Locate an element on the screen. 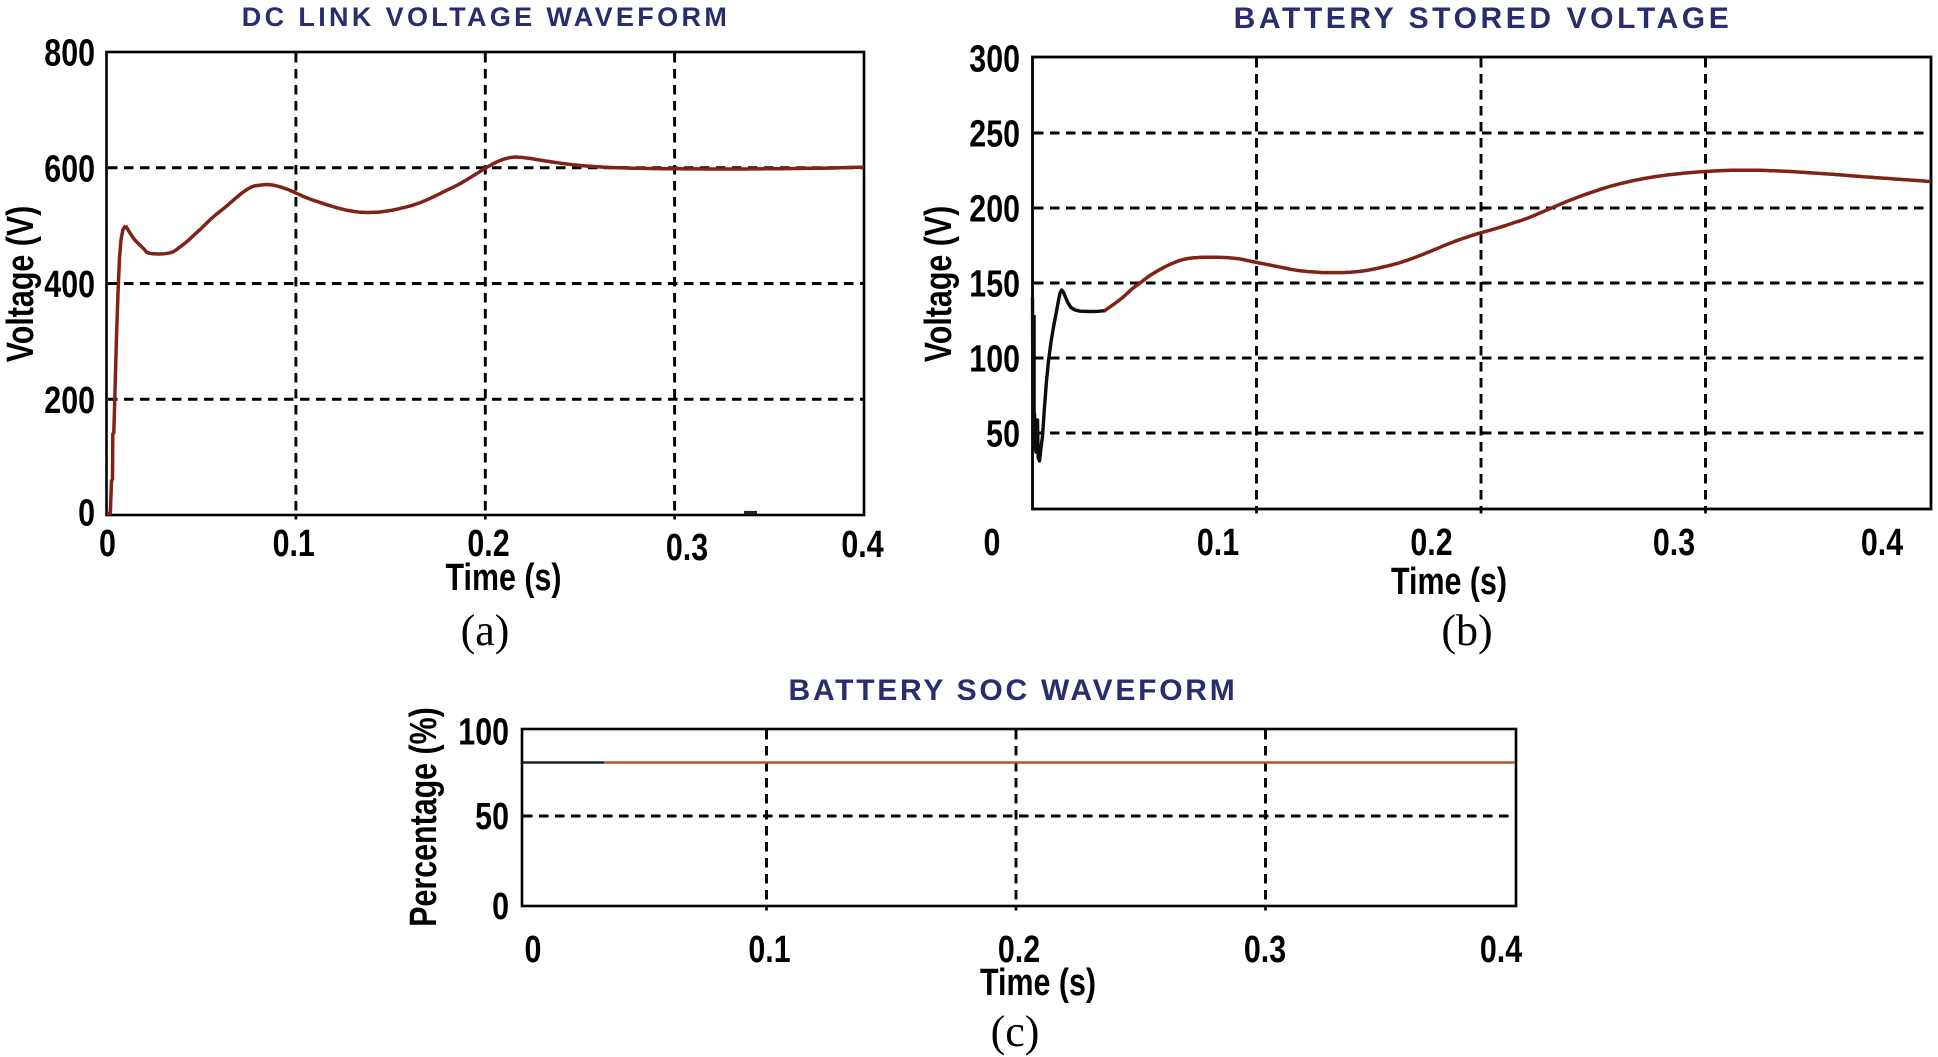  svg-text: Percentage (%) is located at coordinates (424, 817).